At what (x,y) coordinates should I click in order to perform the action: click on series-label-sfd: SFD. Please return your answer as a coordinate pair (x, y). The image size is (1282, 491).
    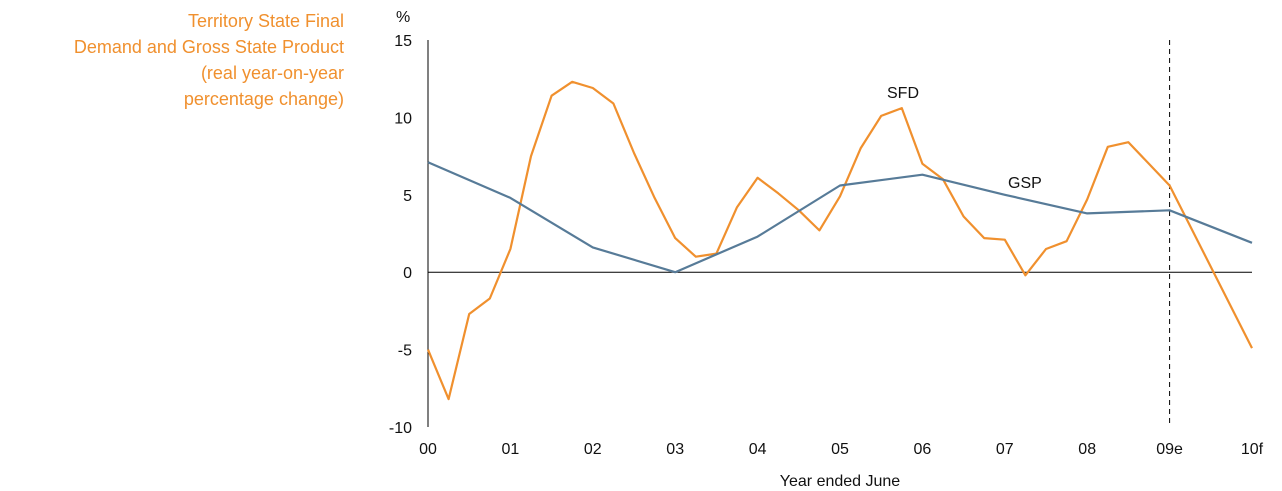
    Looking at the image, I should click on (903, 93).